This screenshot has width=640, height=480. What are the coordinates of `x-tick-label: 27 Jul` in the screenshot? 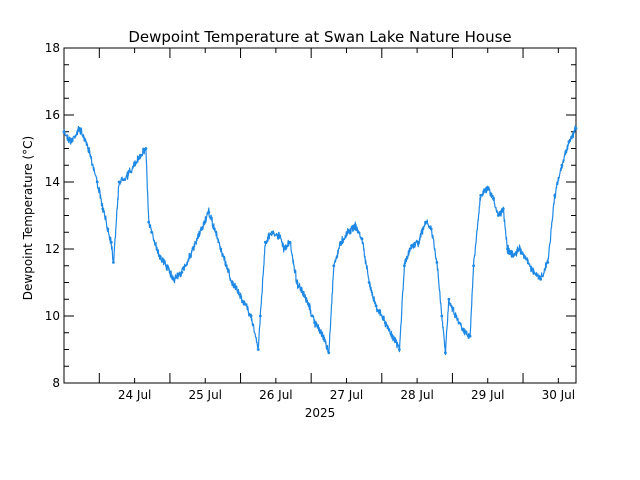 It's located at (347, 395).